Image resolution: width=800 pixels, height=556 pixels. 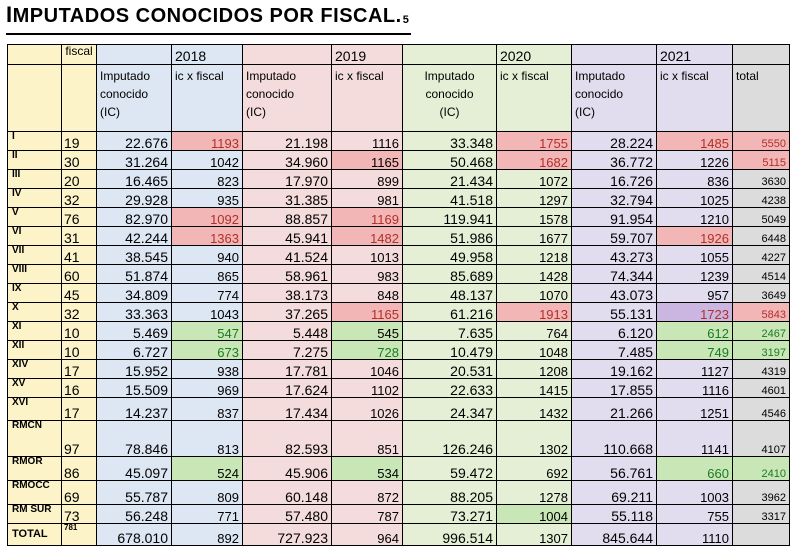 What do you see at coordinates (134, 388) in the screenshot?
I see `ic-2018-cell: 15.509` at bounding box center [134, 388].